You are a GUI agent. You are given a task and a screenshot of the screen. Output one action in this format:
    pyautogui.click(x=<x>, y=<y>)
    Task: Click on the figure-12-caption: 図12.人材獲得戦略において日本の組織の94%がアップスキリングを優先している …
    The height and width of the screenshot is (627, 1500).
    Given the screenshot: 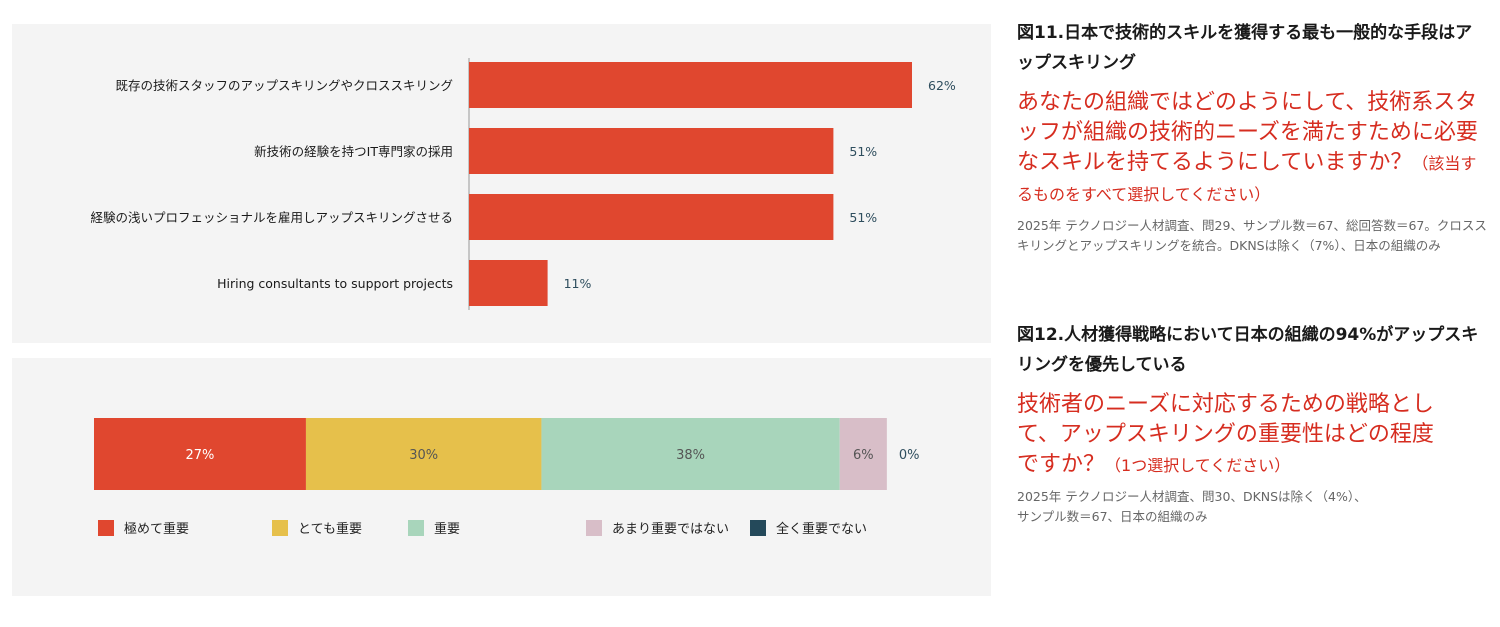 What is the action you would take?
    pyautogui.click(x=1252, y=423)
    